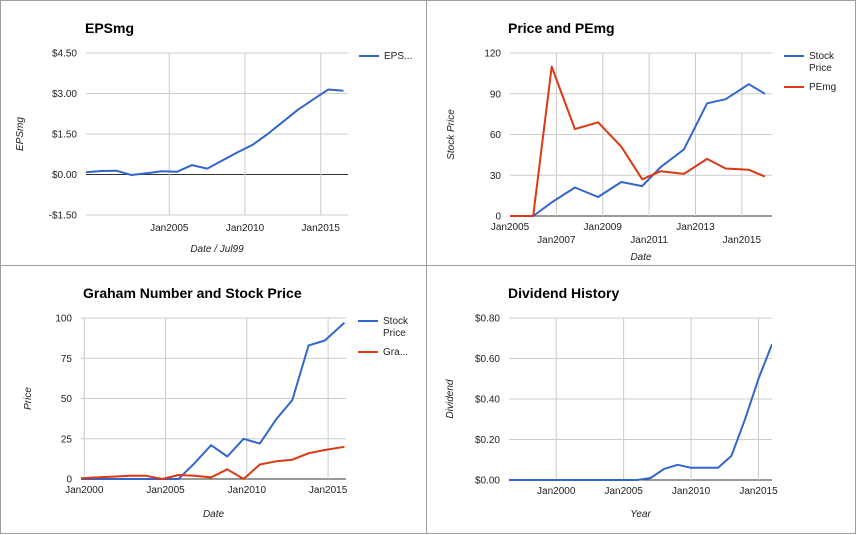 The height and width of the screenshot is (535, 856). Describe the element at coordinates (496, 135) in the screenshot. I see `y-tick-label: 60` at that location.